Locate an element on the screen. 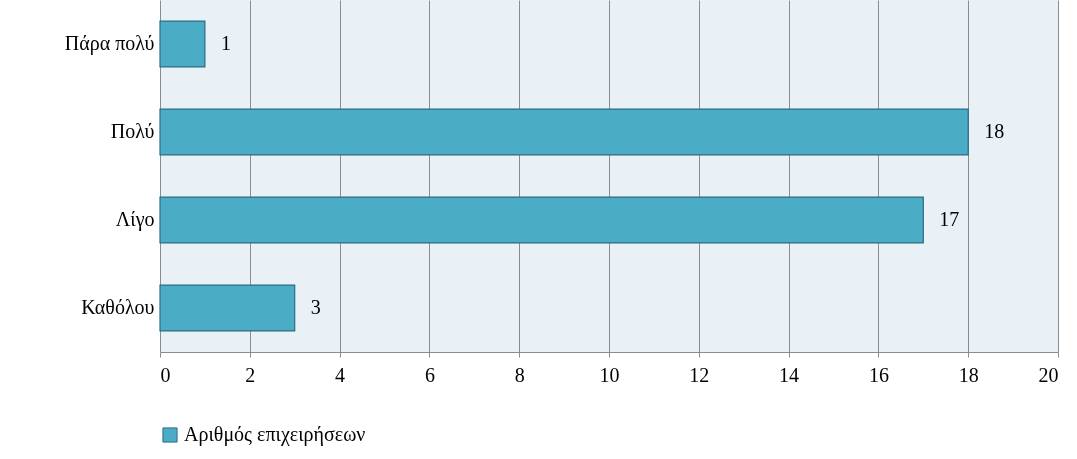 This screenshot has height=459, width=1077. x-tick-label: 12 is located at coordinates (699, 374).